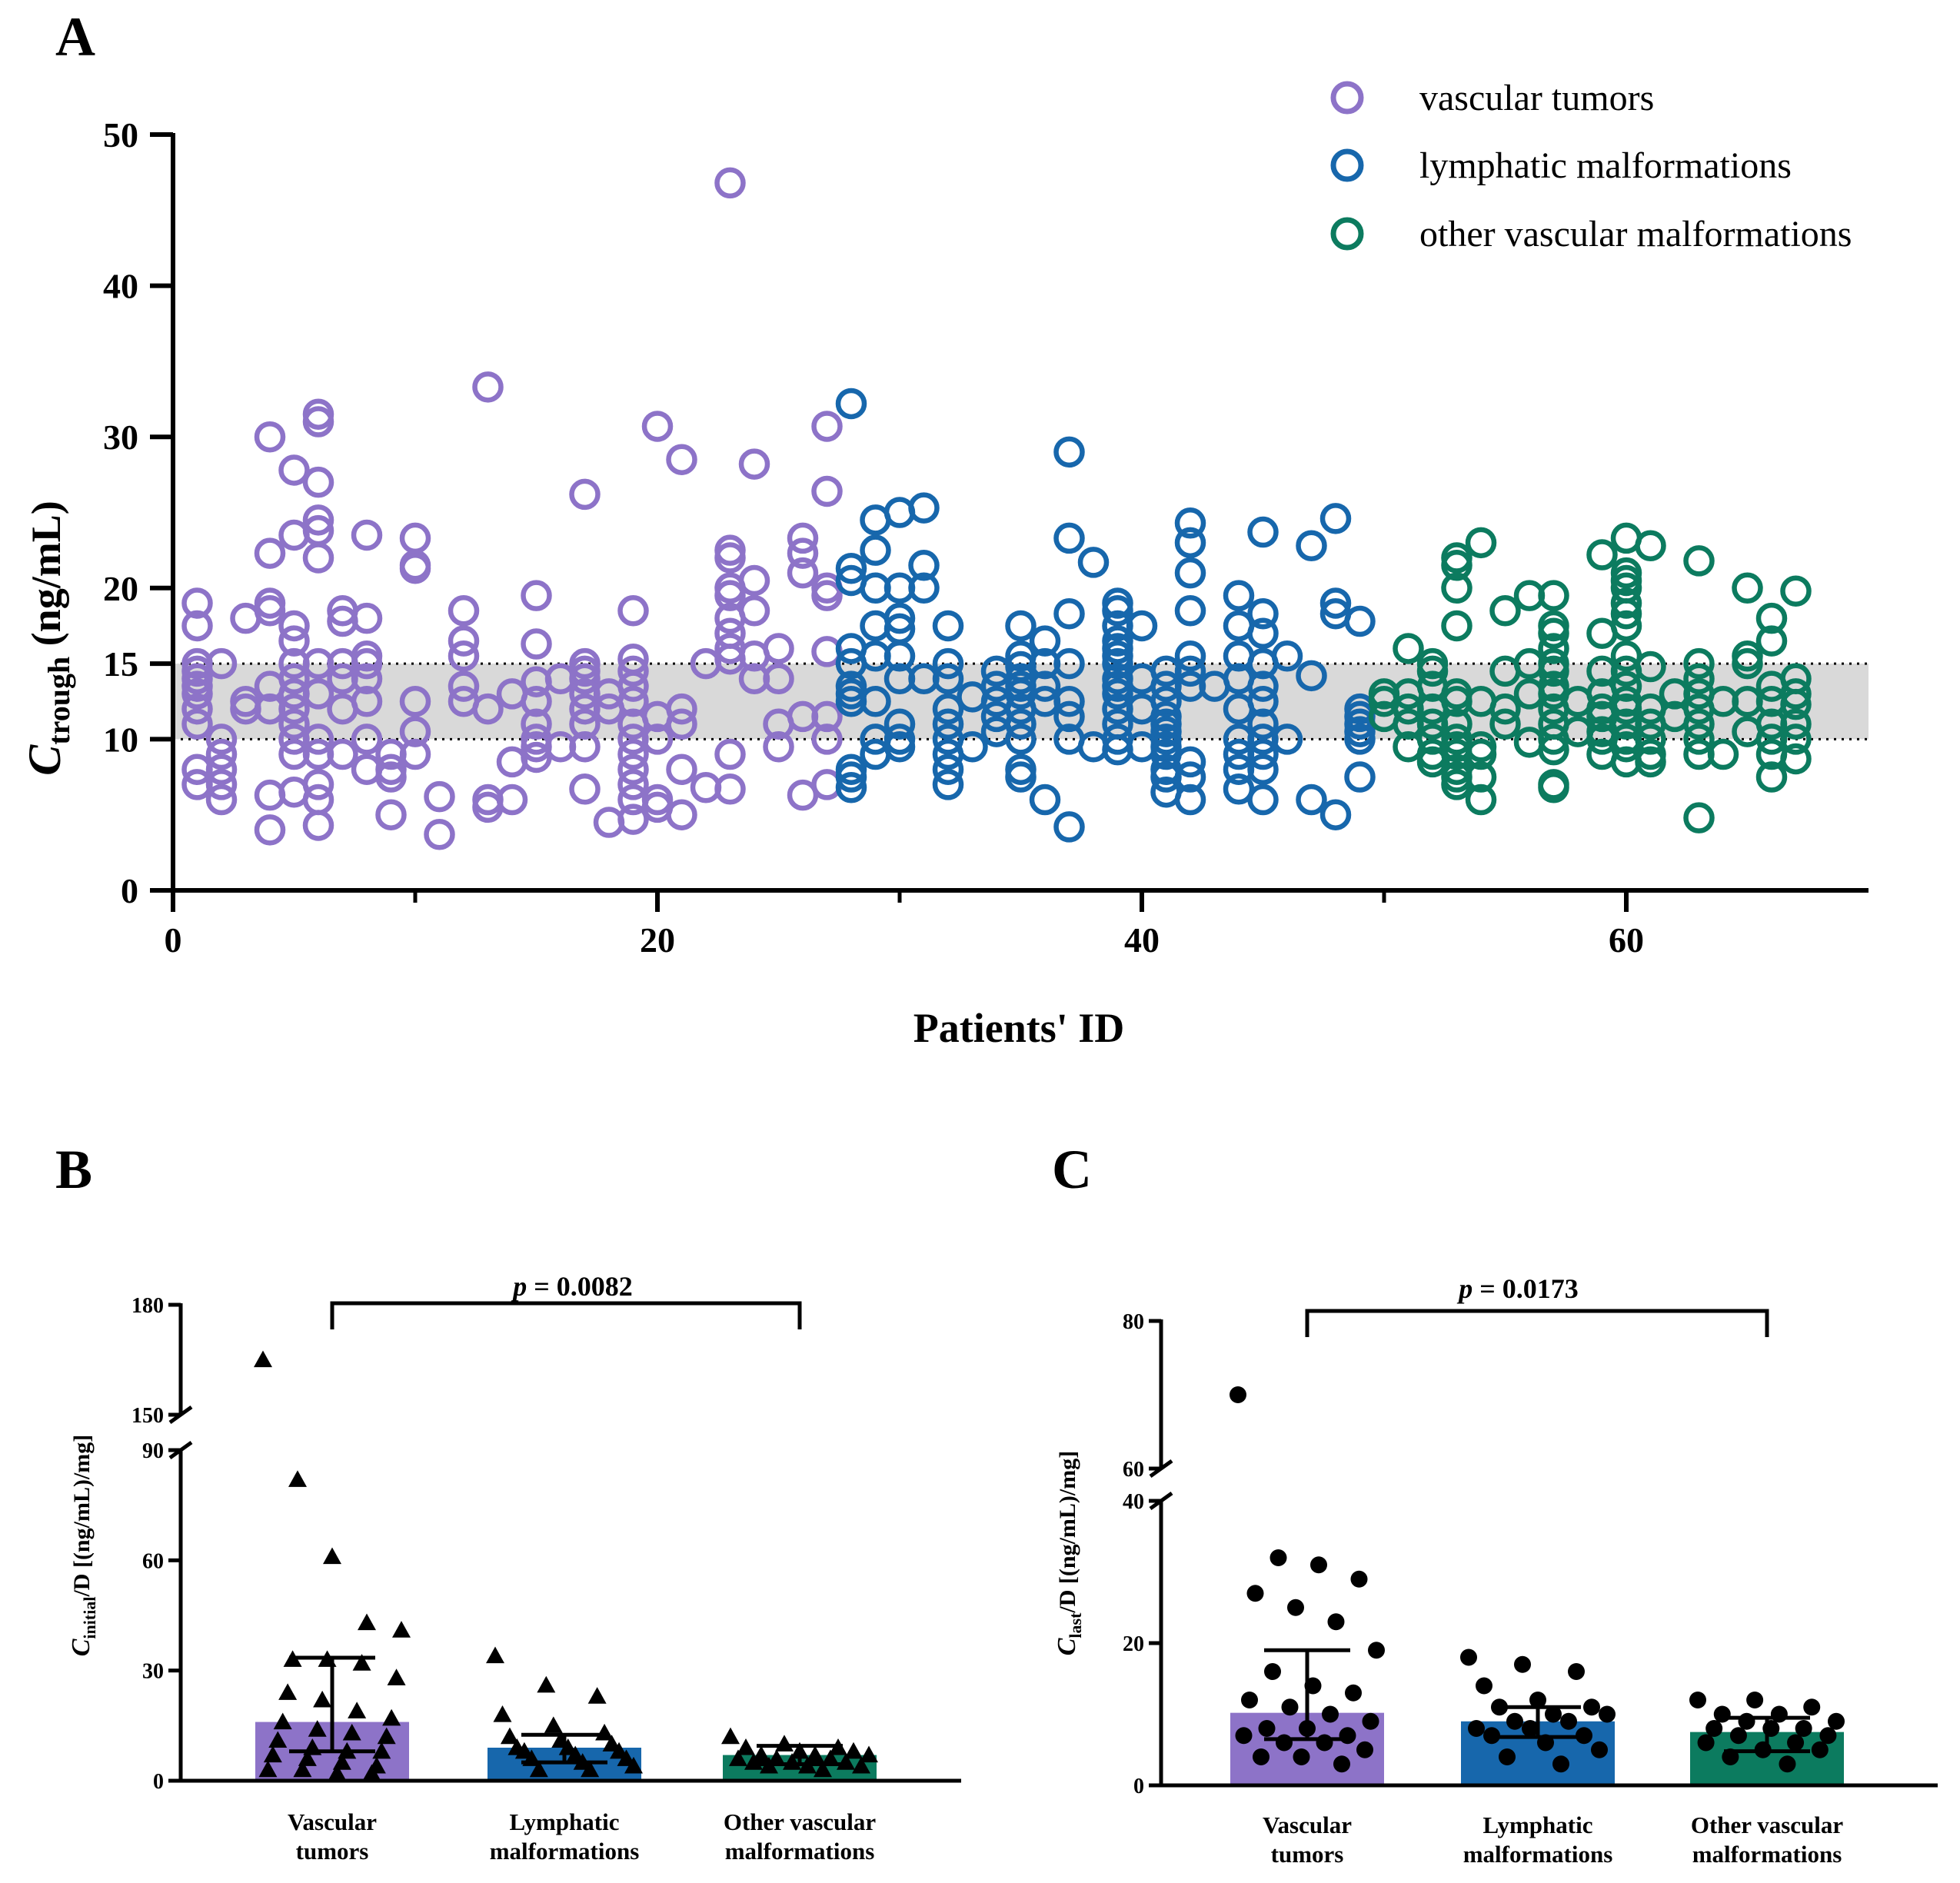 This screenshot has height=1883, width=1960. Describe the element at coordinates (130, 890) in the screenshot. I see `y-tick-label: 0` at that location.